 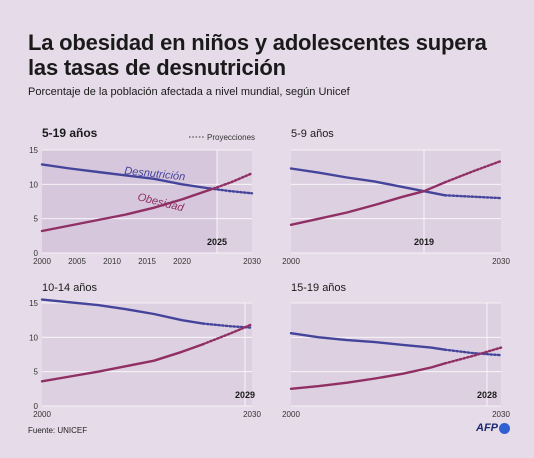 What do you see at coordinates (42, 261) in the screenshot?
I see `panel-1-xtick-label: 2000` at bounding box center [42, 261].